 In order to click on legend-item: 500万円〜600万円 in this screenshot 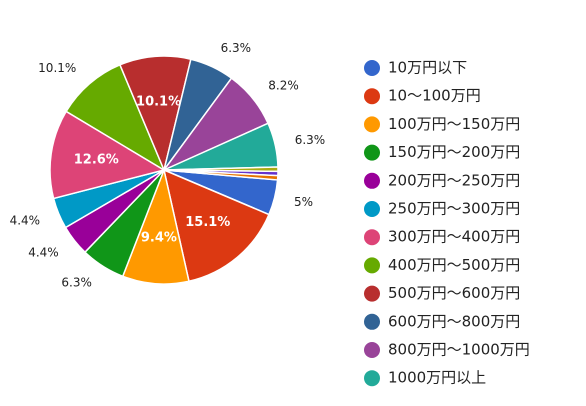, I will do `click(442, 293)`.